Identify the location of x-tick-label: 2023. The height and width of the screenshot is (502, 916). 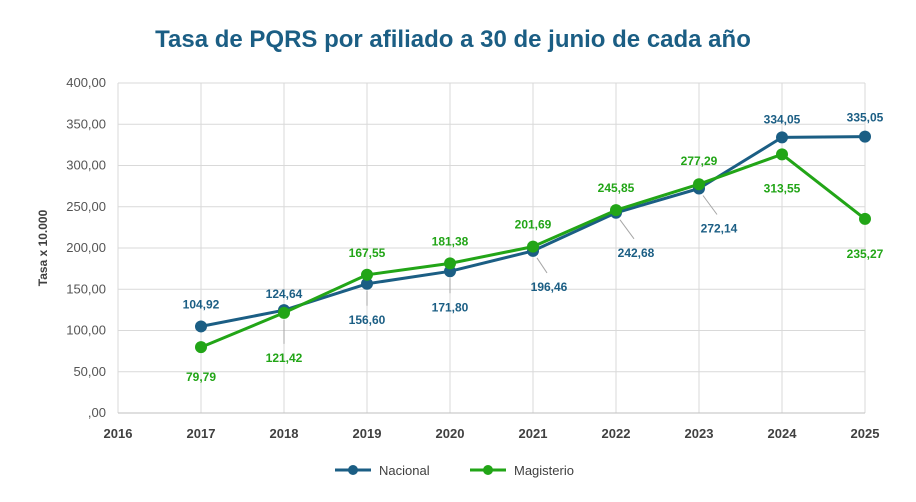
(699, 433).